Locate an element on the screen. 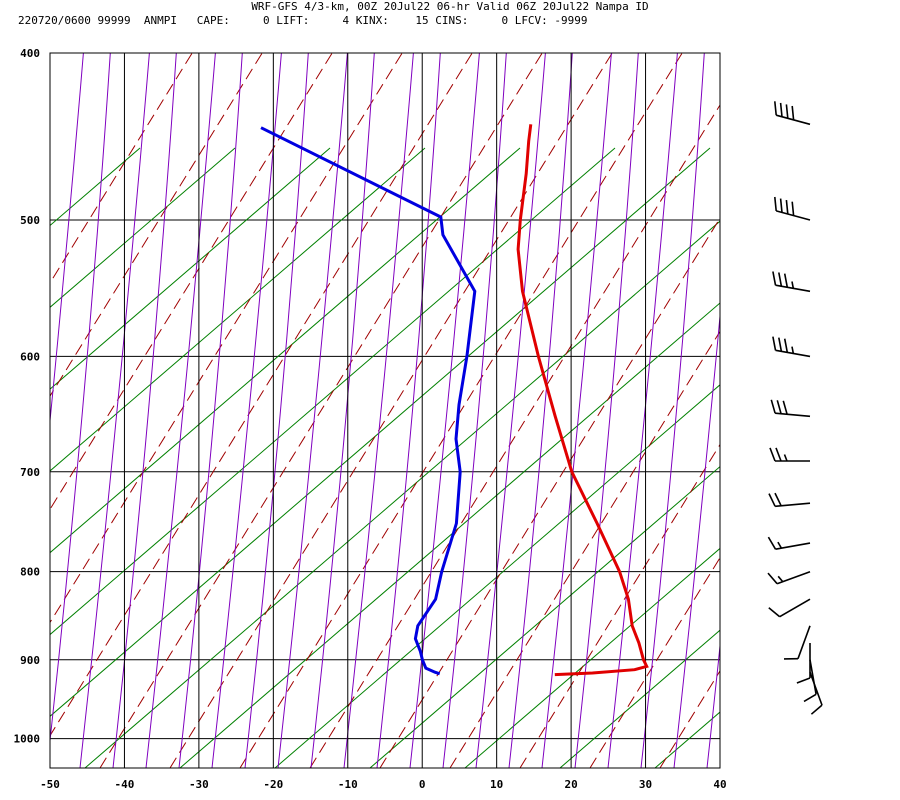  temperature-tick-label: -50 is located at coordinates (50, 784).